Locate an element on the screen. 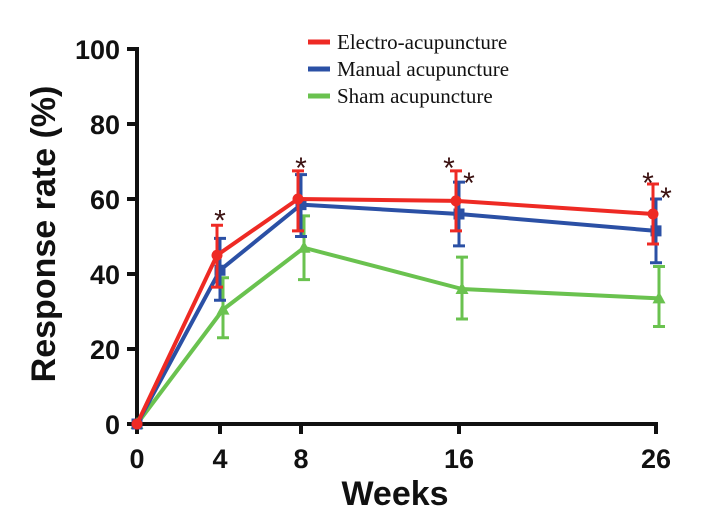 This screenshot has width=720, height=520. x-tick-label: 26 is located at coordinates (656, 459).